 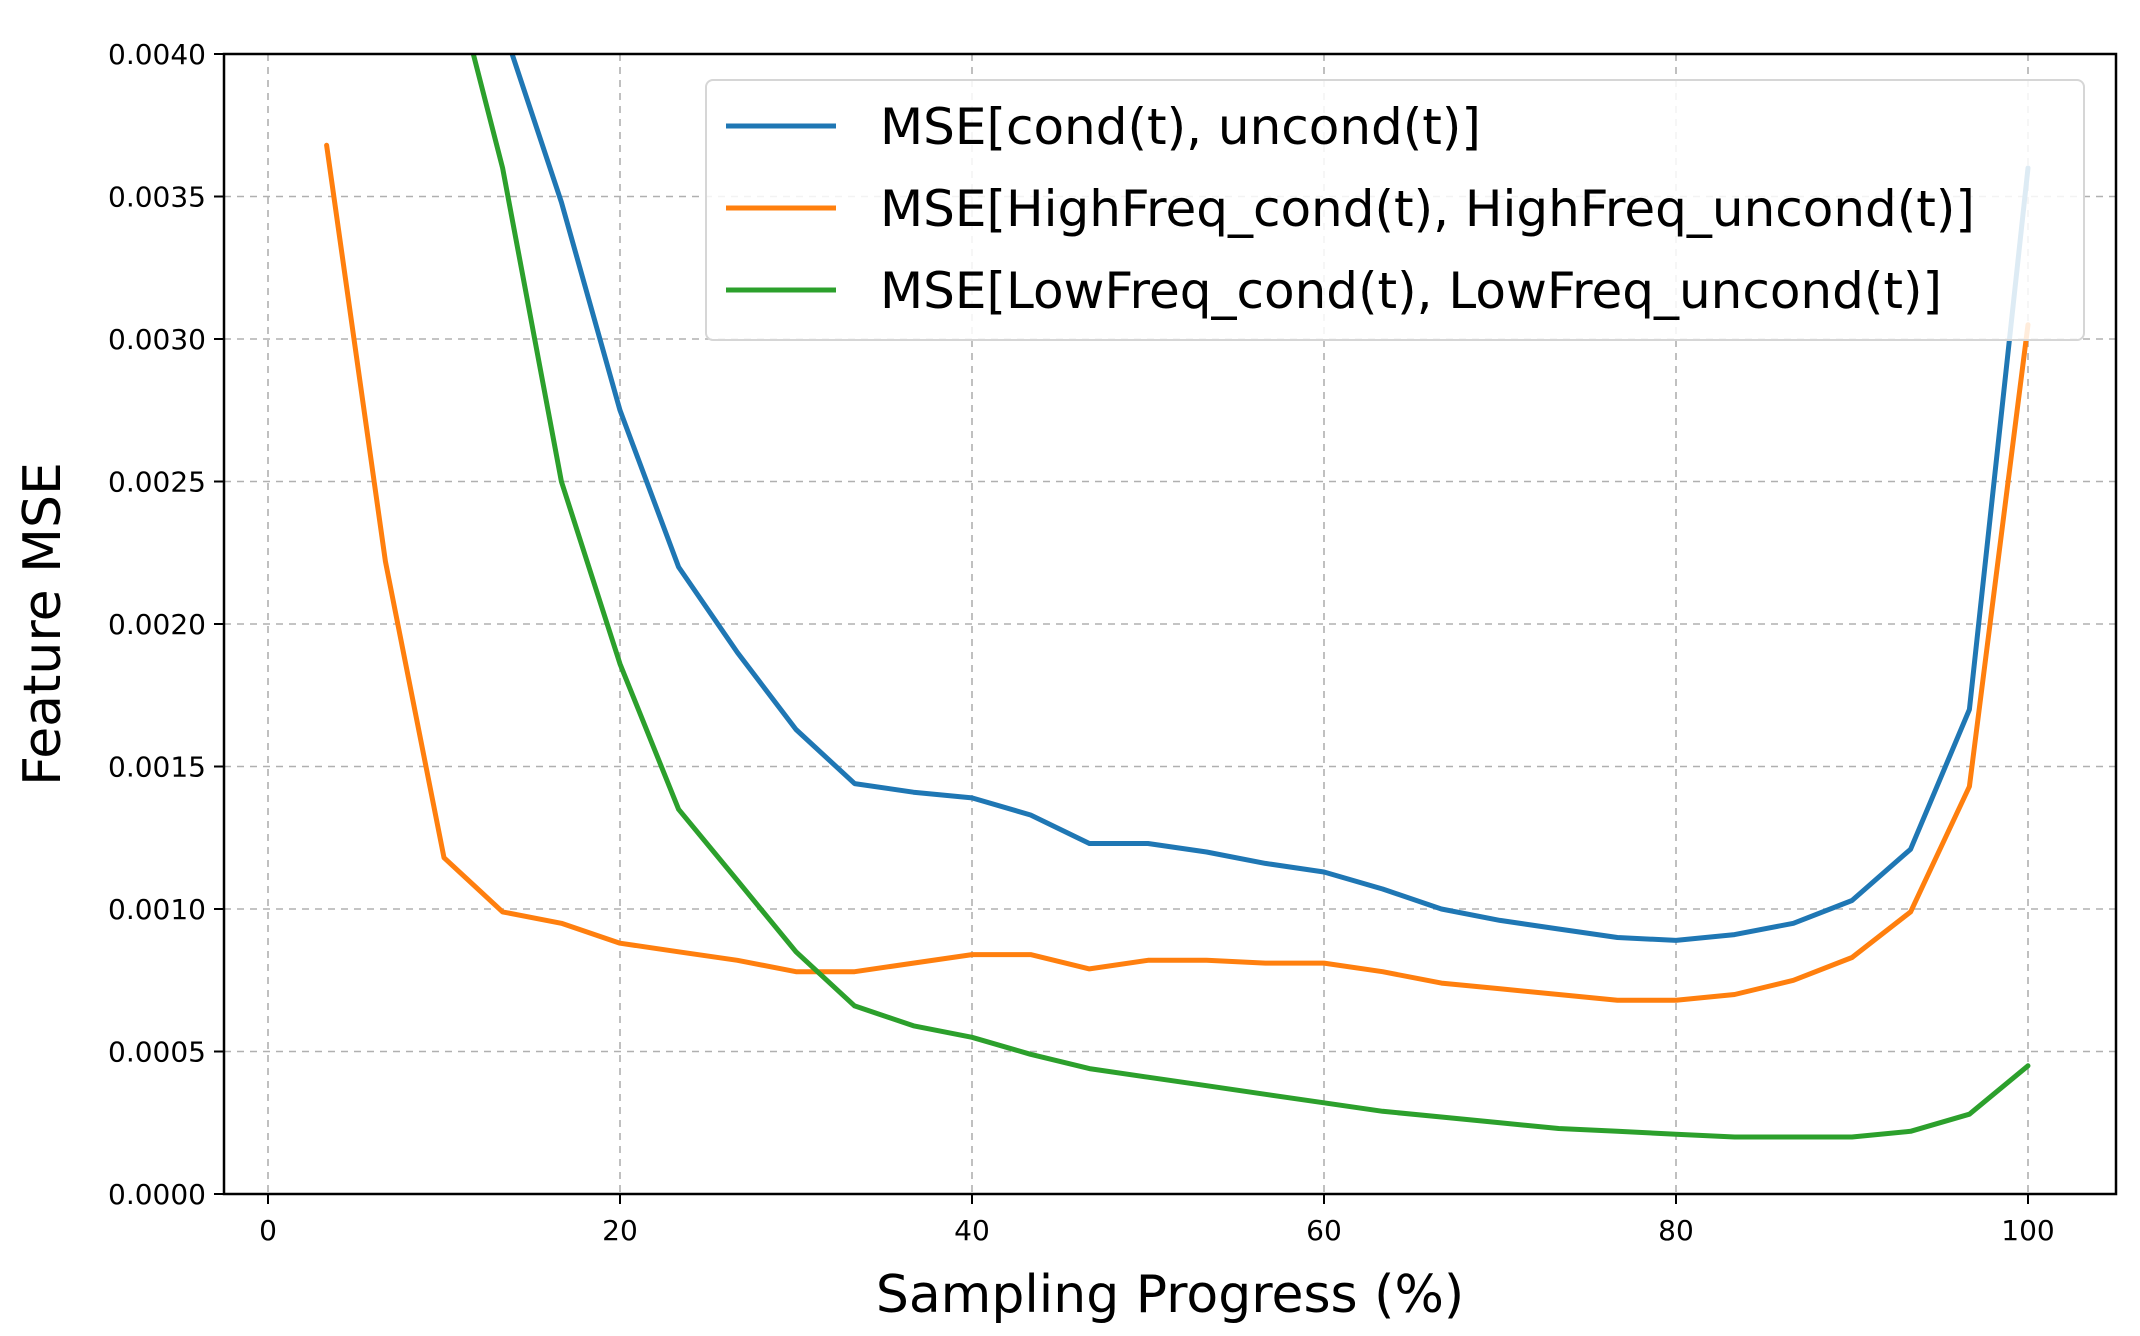 I want to click on x-tick-label: 100, so click(x=2027, y=1230).